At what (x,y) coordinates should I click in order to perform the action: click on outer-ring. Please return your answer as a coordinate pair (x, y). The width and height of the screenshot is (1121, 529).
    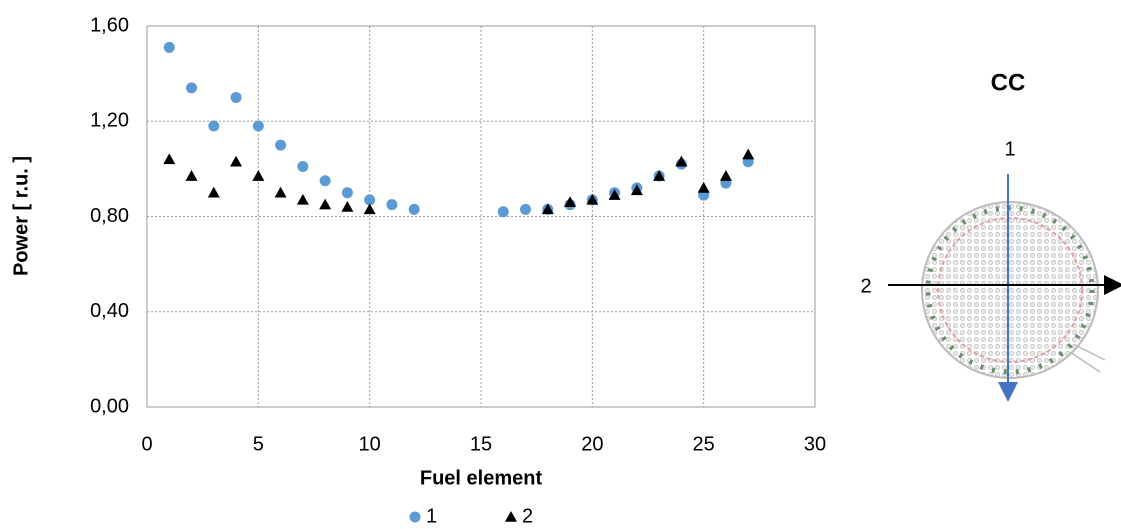
    Looking at the image, I should click on (1010, 290).